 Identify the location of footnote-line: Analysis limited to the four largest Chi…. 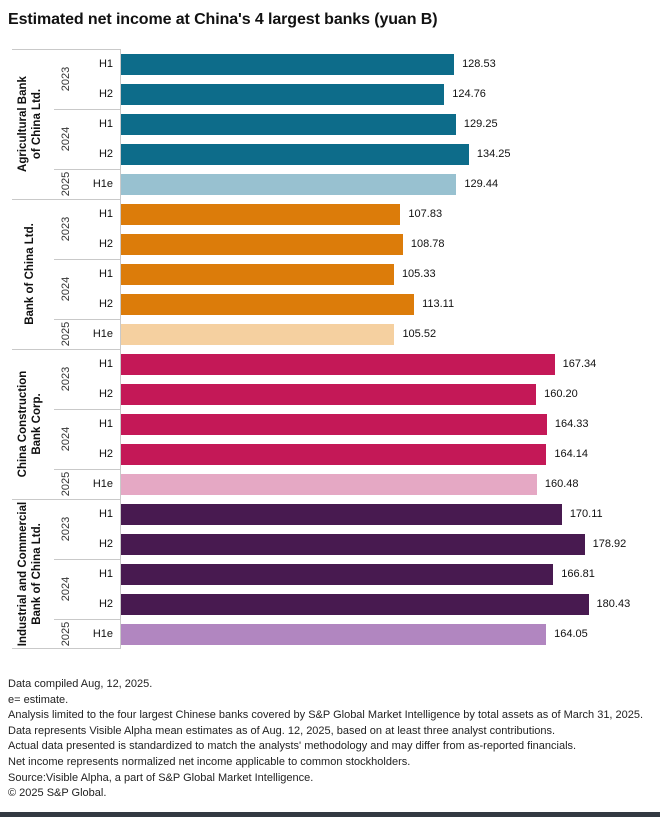
(326, 715).